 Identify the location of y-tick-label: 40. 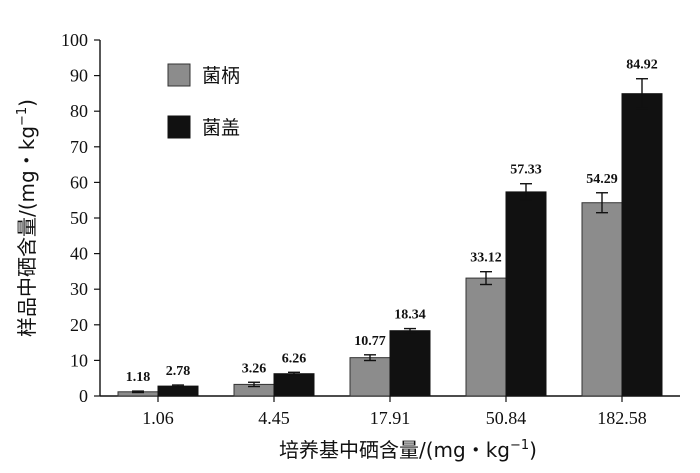
(79, 254).